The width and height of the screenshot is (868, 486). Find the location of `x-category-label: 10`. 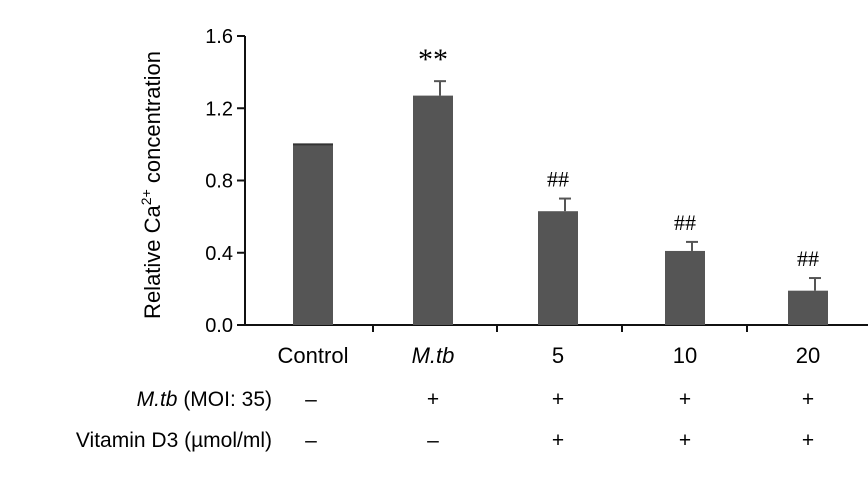

x-category-label: 10 is located at coordinates (685, 355).